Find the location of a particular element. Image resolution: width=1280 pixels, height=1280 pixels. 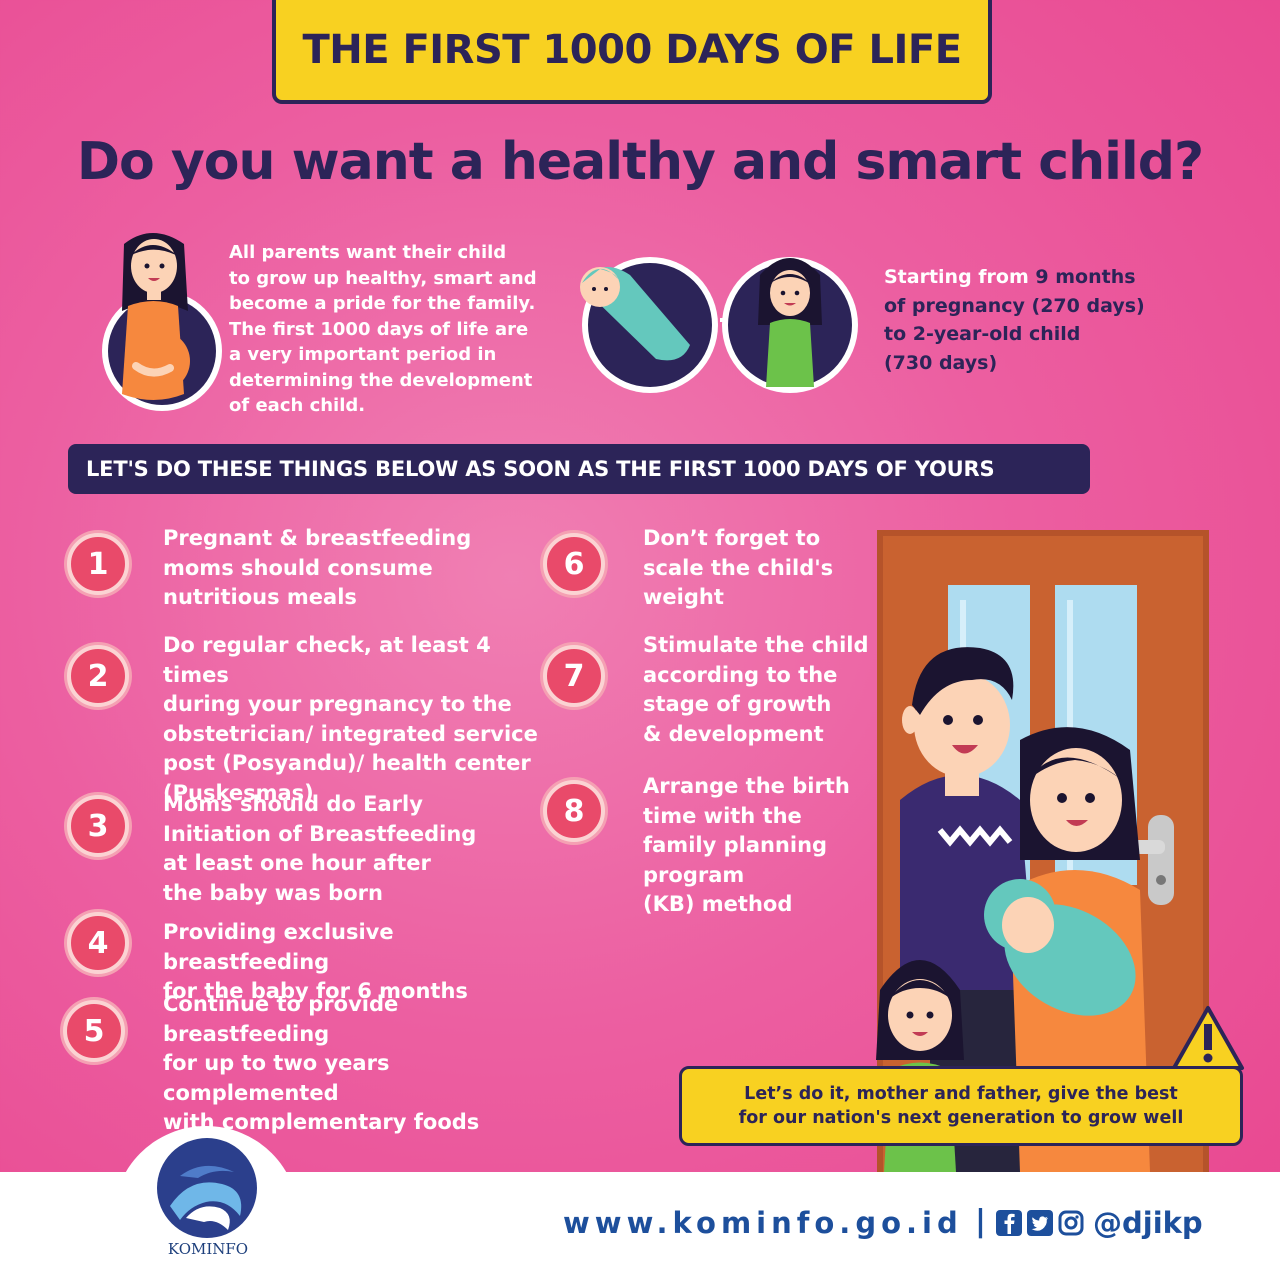

step-number-badge: 4 is located at coordinates (98, 943).